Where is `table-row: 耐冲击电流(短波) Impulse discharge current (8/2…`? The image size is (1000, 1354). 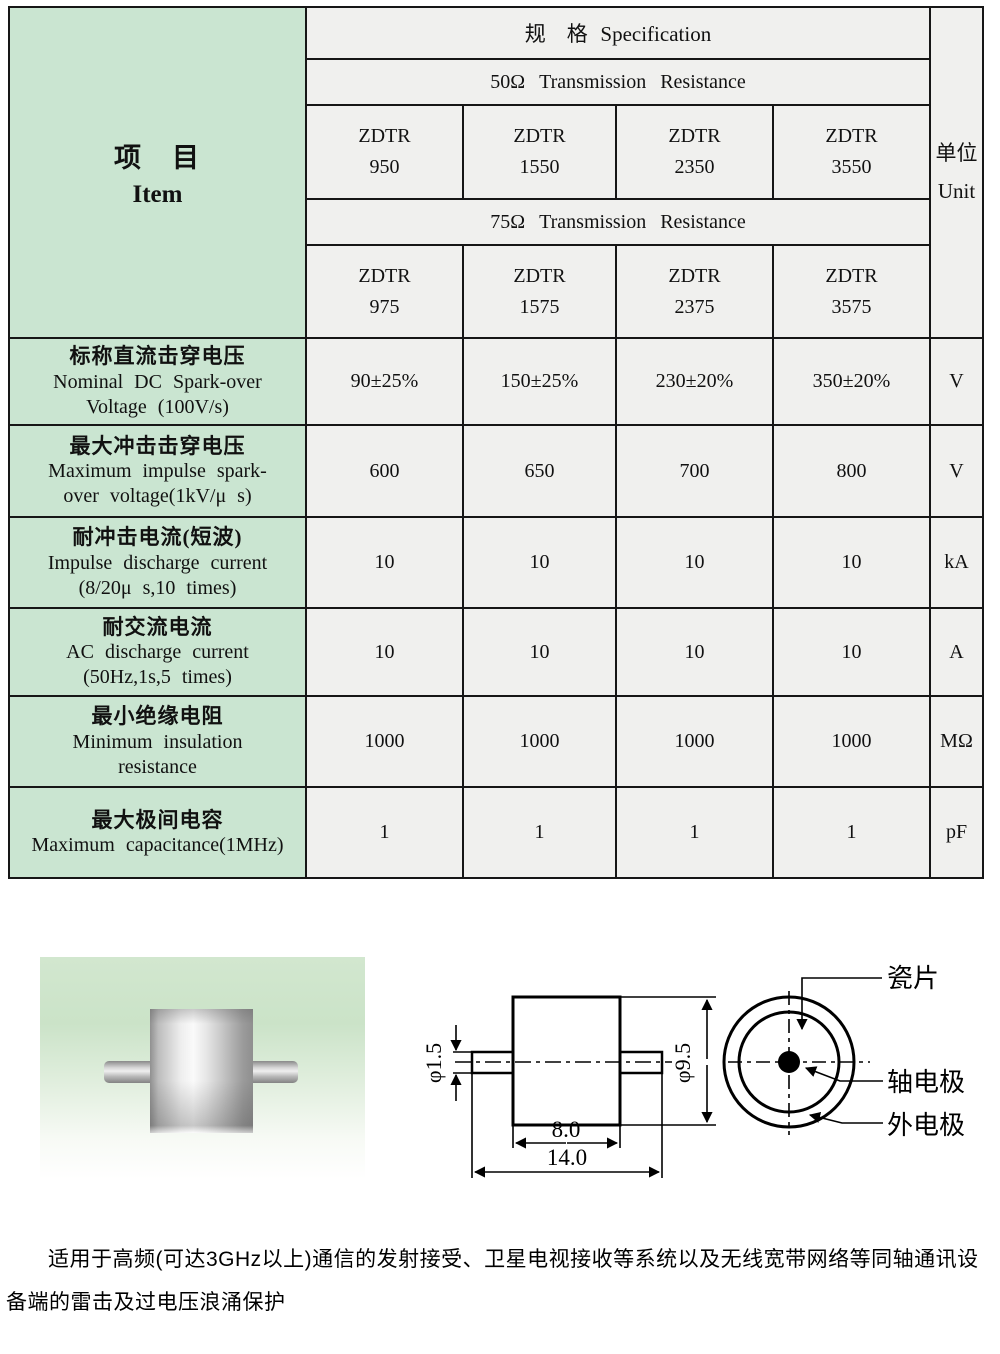
table-row: 耐冲击电流(短波) Impulse discharge current (8/2… is located at coordinates (496, 562).